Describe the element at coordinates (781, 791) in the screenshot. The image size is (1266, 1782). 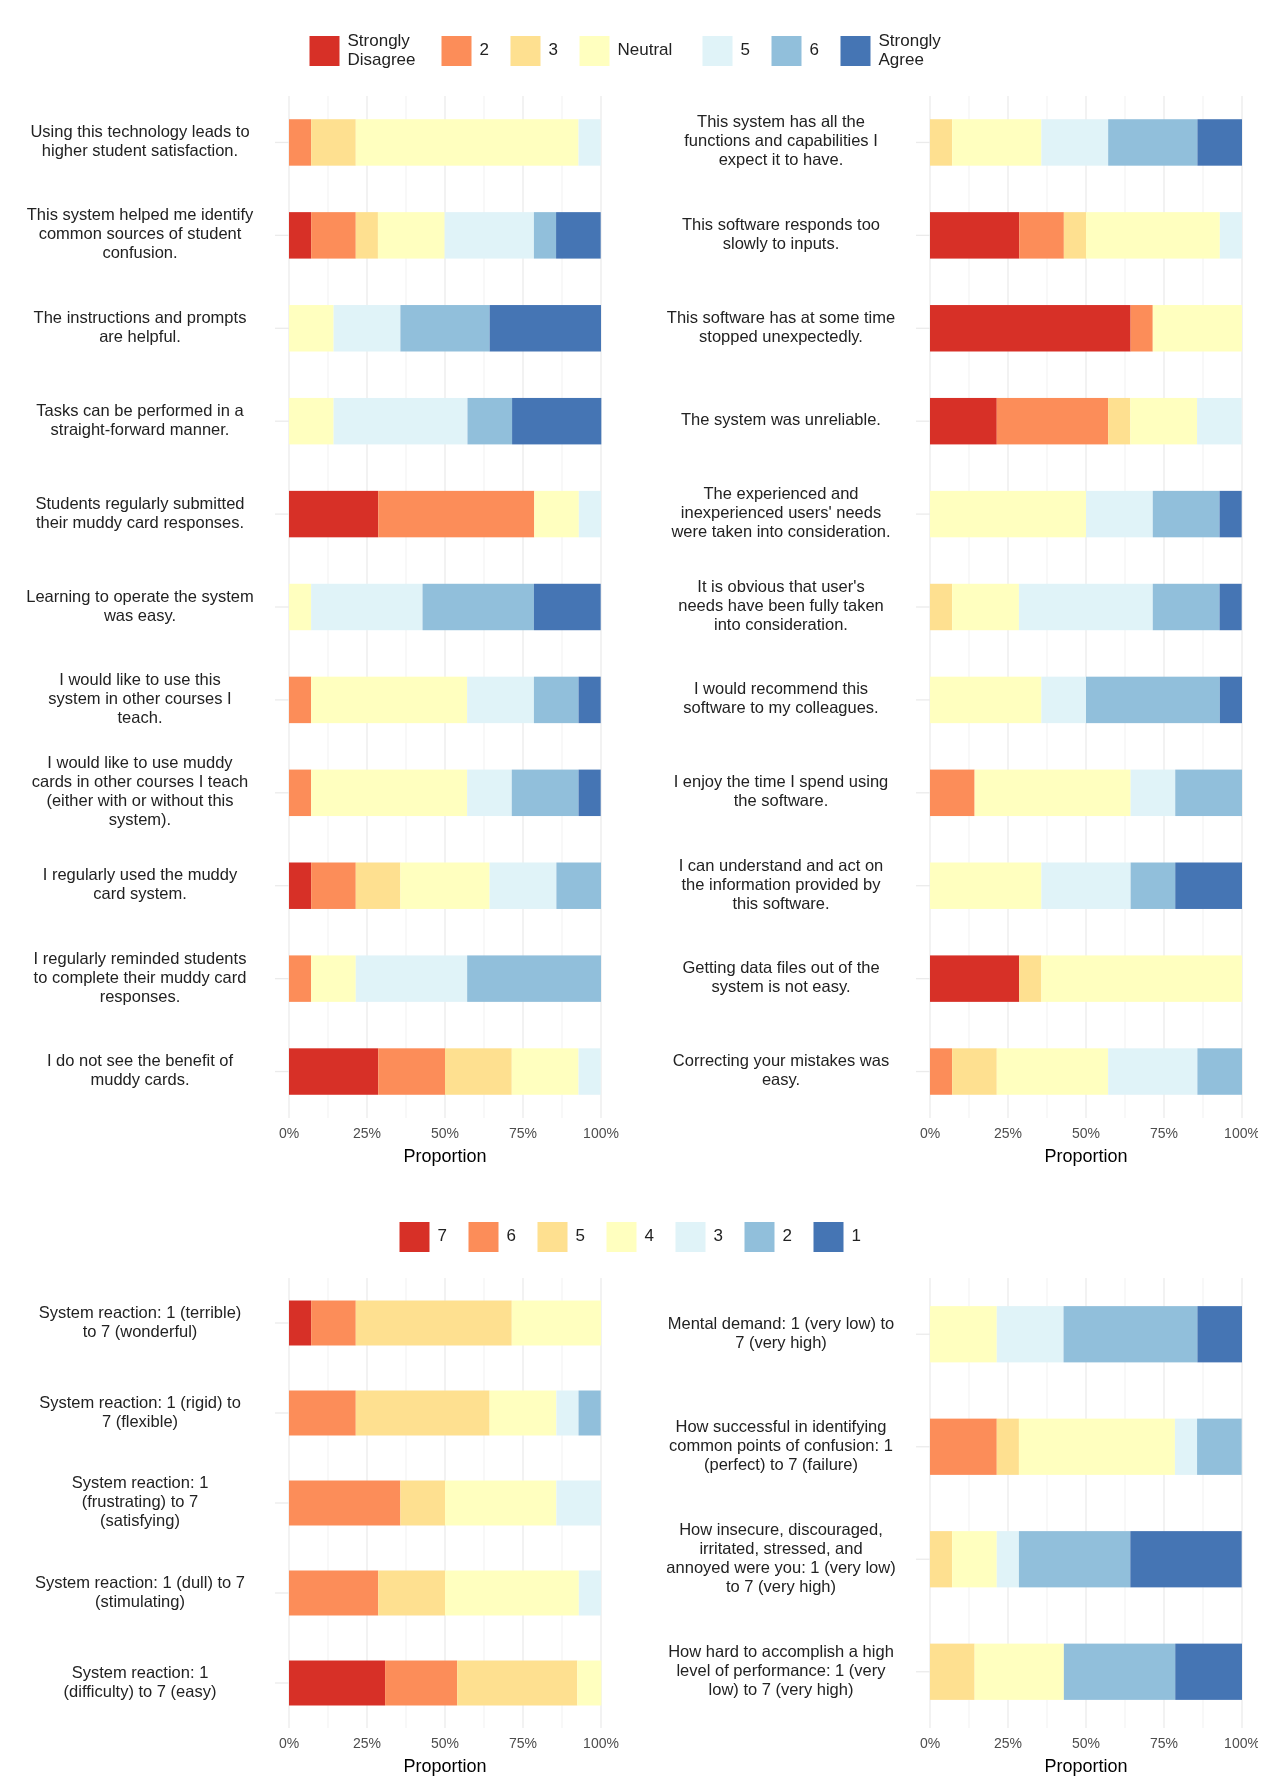
I see `y-tick-label: I enjoy the time I spend using the software.` at that location.